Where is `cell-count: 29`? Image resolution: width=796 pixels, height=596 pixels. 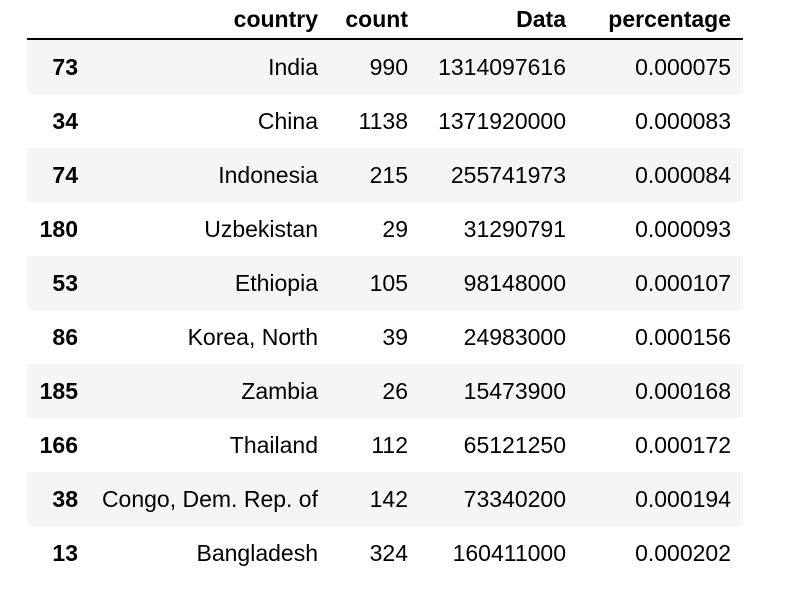 cell-count: 29 is located at coordinates (395, 228).